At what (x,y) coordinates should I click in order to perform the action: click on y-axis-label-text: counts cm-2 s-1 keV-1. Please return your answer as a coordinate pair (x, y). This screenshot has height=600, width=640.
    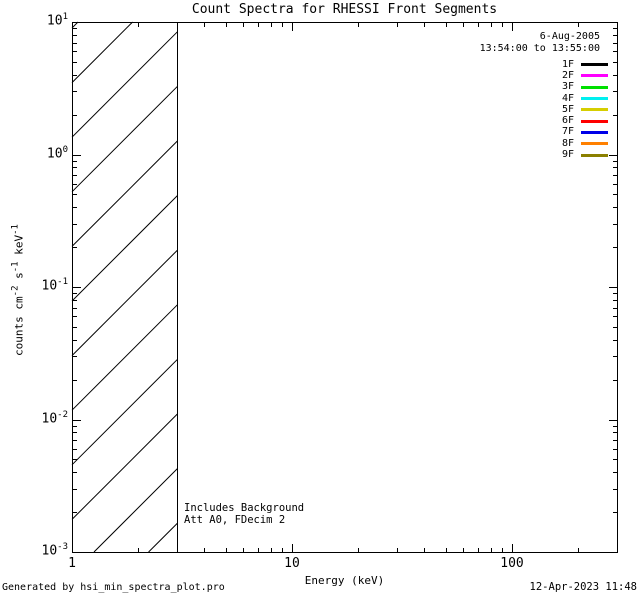
    Looking at the image, I should click on (18, 290).